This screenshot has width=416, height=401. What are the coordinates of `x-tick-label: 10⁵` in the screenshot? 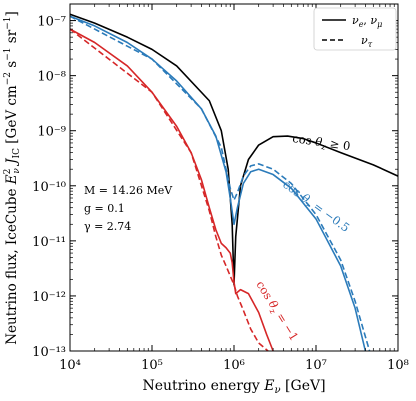 It's located at (152, 365).